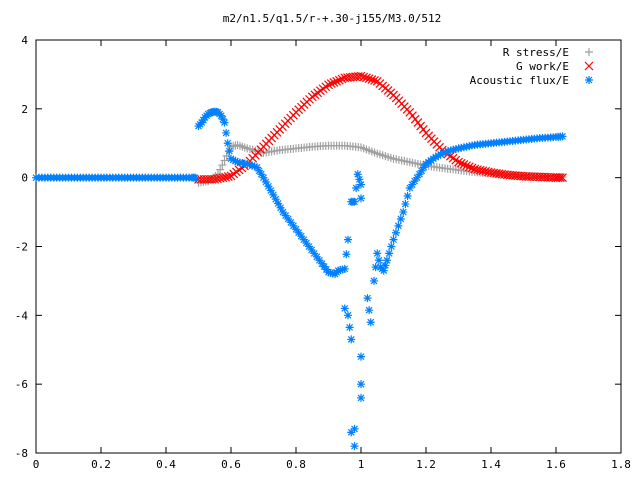  Describe the element at coordinates (21, 453) in the screenshot. I see `y-tick-label: -8` at that location.